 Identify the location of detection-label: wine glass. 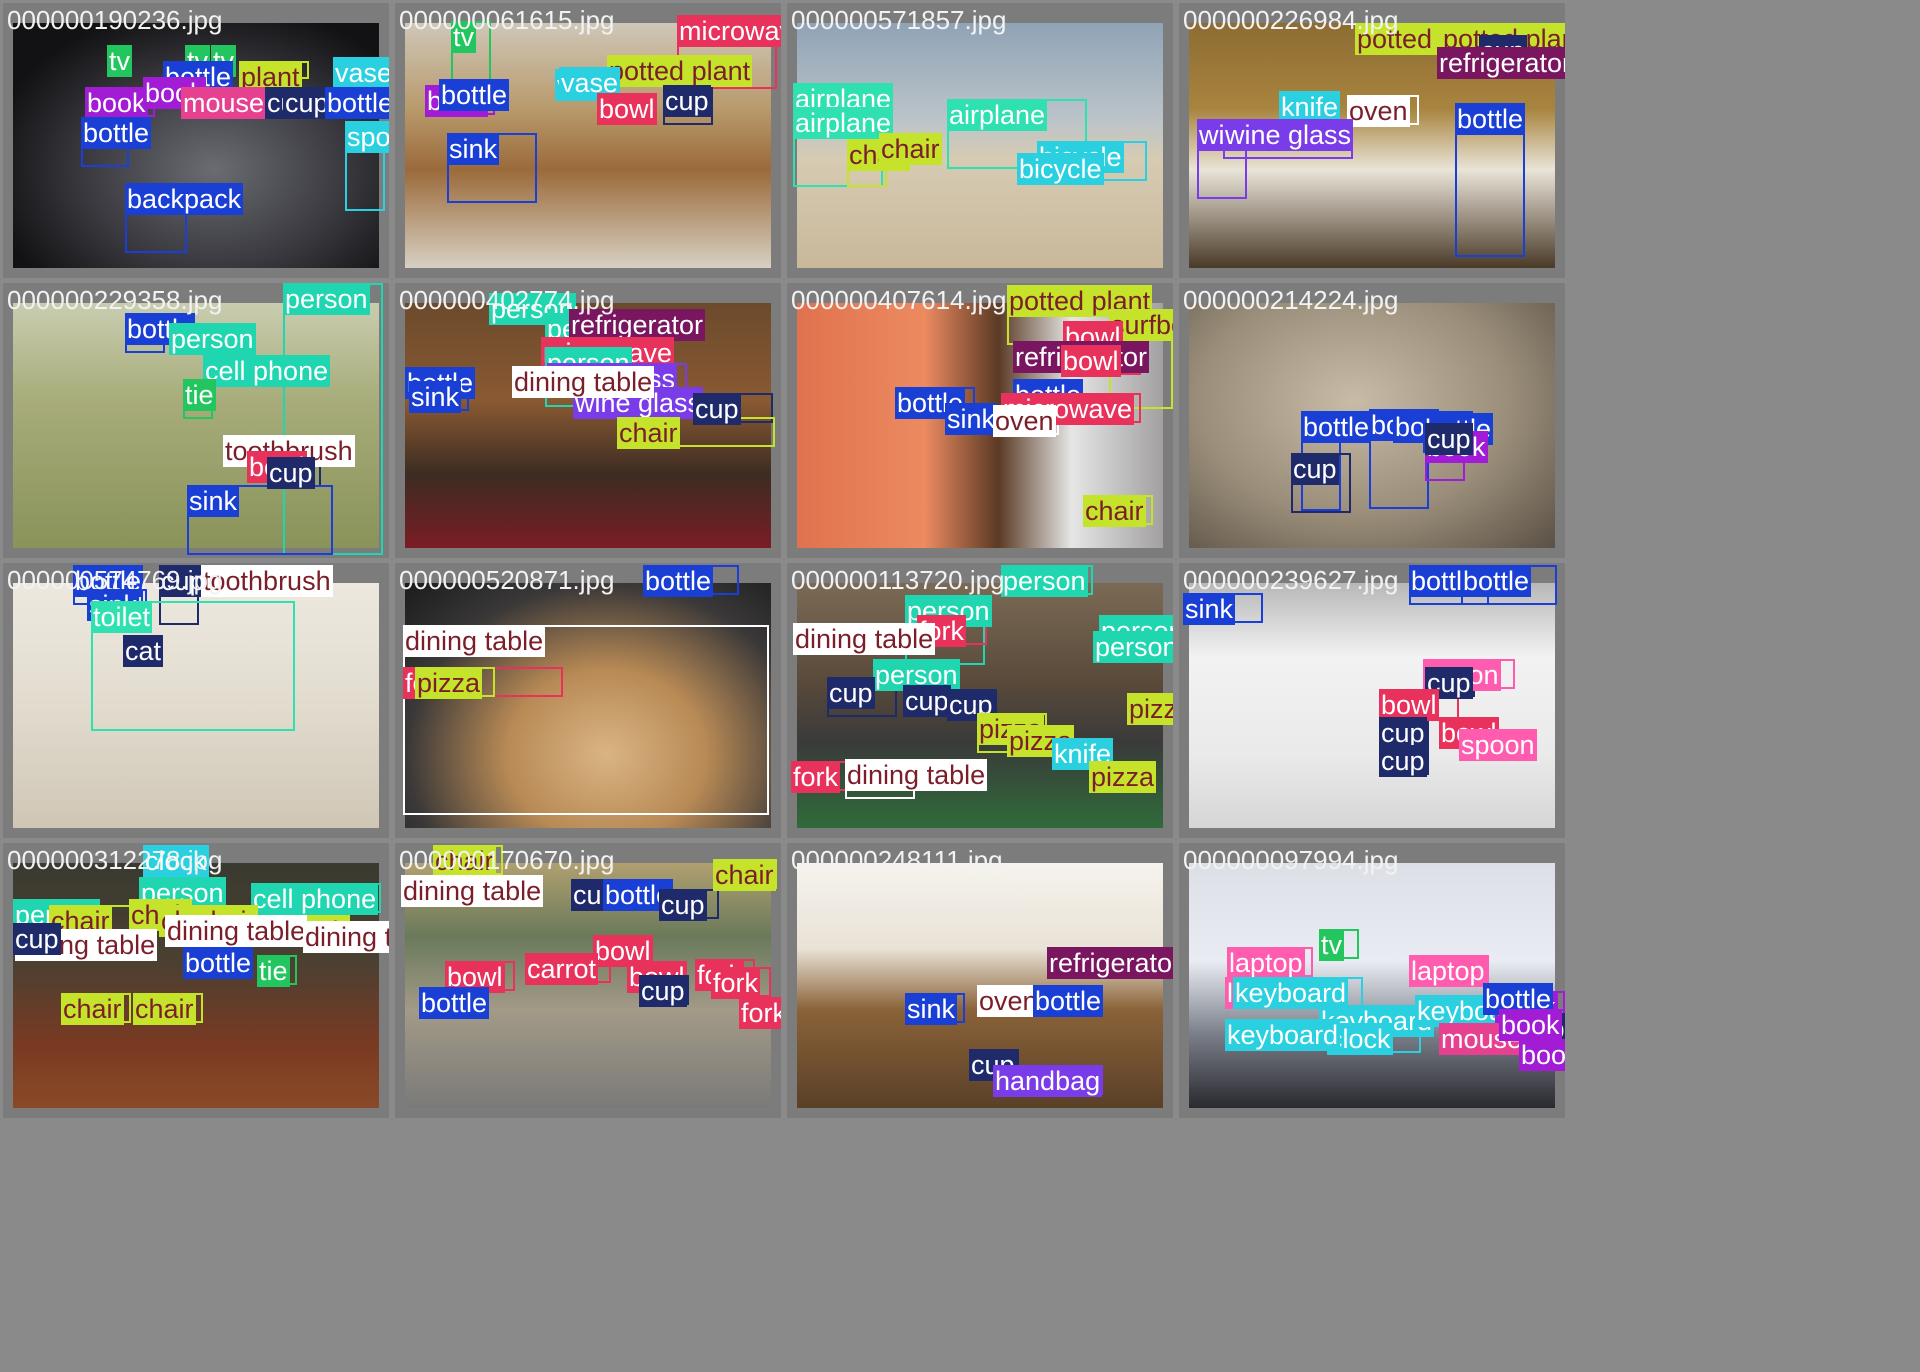
(1288, 135).